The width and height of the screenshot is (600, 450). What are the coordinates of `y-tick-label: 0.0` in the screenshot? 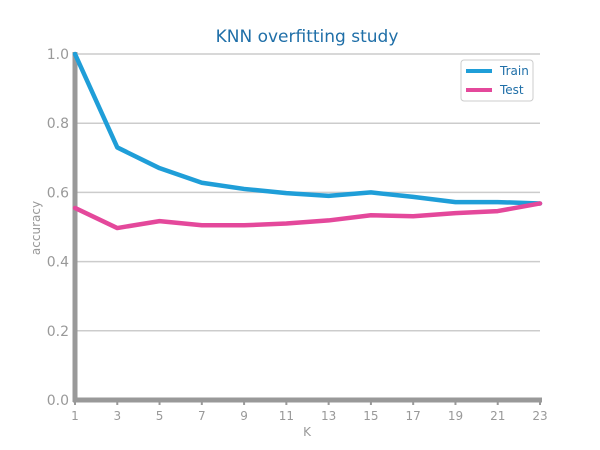 It's located at (58, 401).